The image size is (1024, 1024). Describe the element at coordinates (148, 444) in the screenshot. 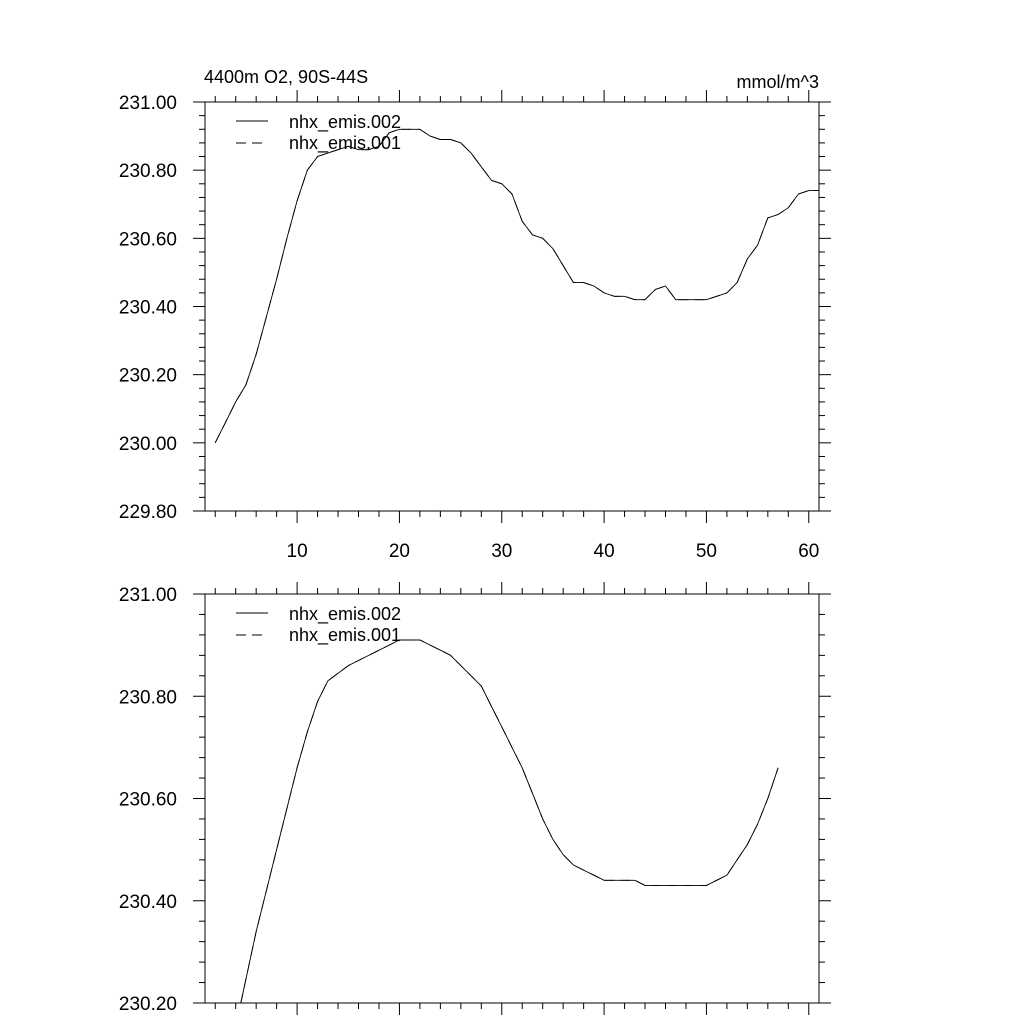

I see `y-tick-label: 230.00` at that location.